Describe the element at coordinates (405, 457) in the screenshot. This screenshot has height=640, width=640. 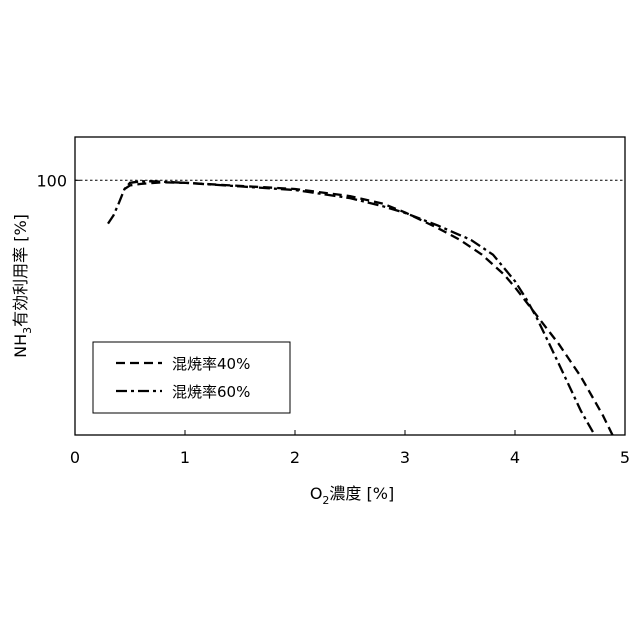
I see `x-tick-label-3: 3` at that location.